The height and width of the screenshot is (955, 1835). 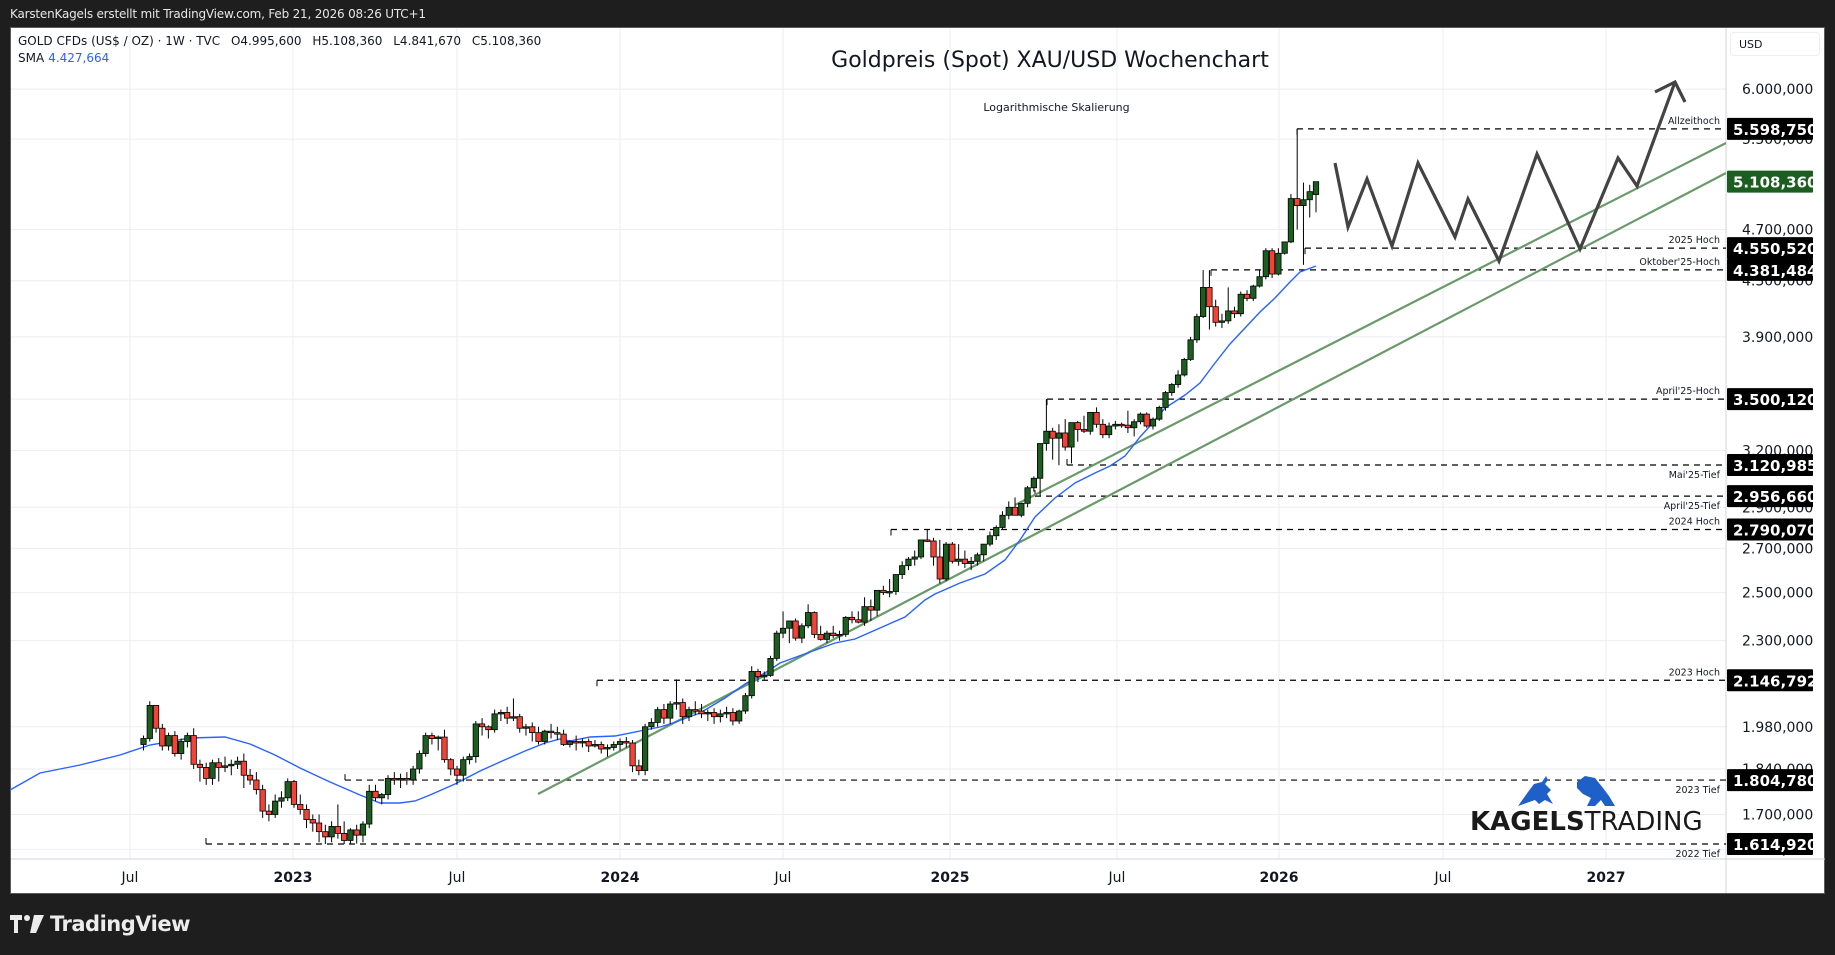 I want to click on svg-text: Allzeithoch, so click(x=1694, y=121).